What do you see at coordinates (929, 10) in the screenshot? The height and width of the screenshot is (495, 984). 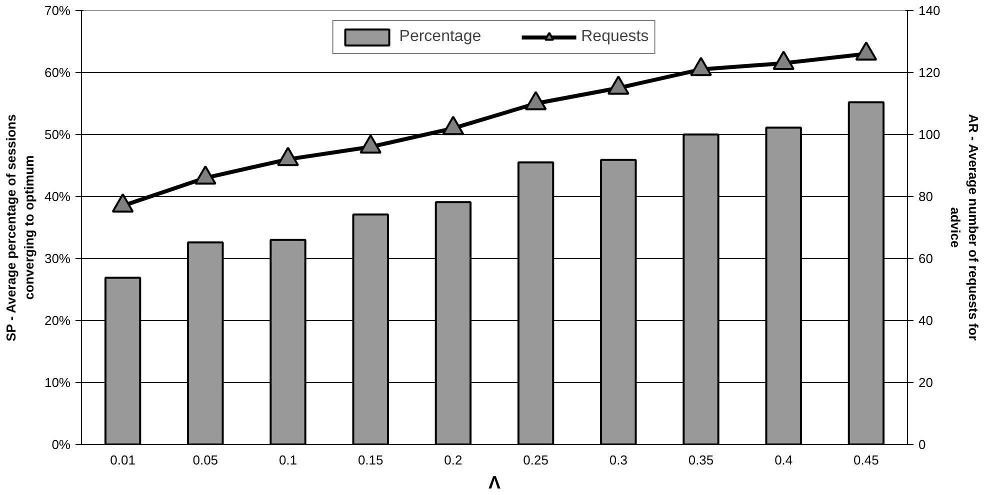 I see `y2-tick-label: 140` at bounding box center [929, 10].